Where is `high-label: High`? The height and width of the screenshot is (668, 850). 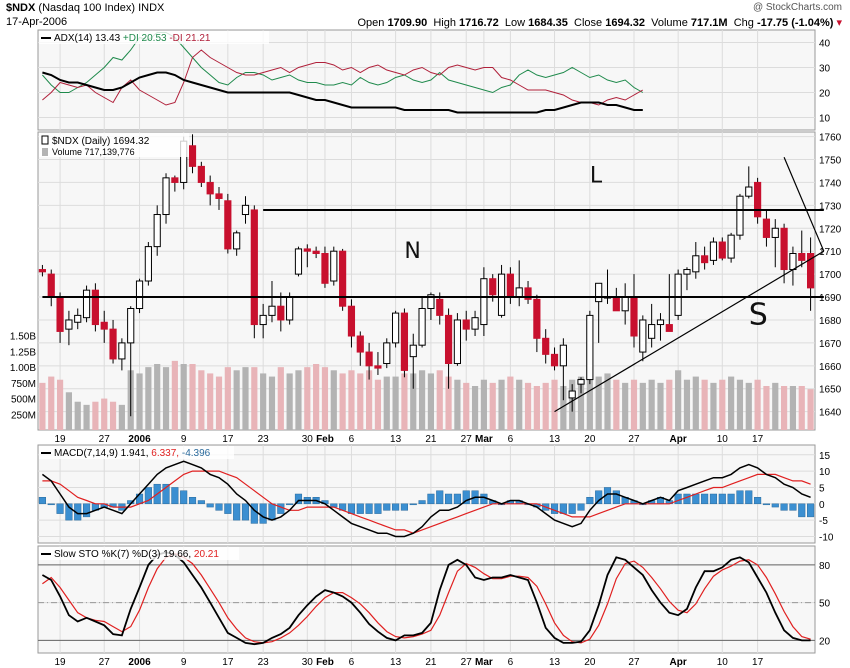 high-label: High is located at coordinates (444, 23).